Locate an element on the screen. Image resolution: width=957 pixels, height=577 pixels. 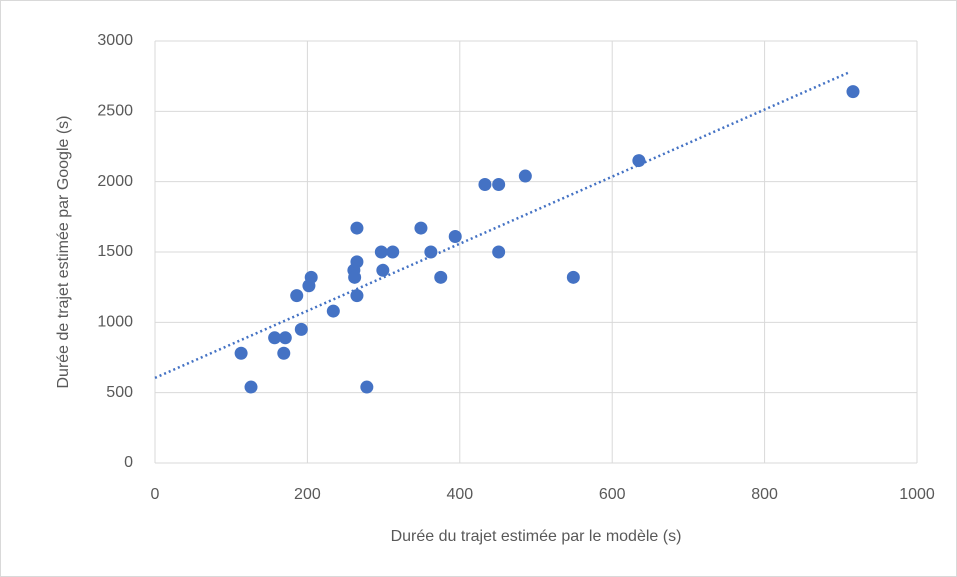
x-tick-label: 600 is located at coordinates (612, 494).